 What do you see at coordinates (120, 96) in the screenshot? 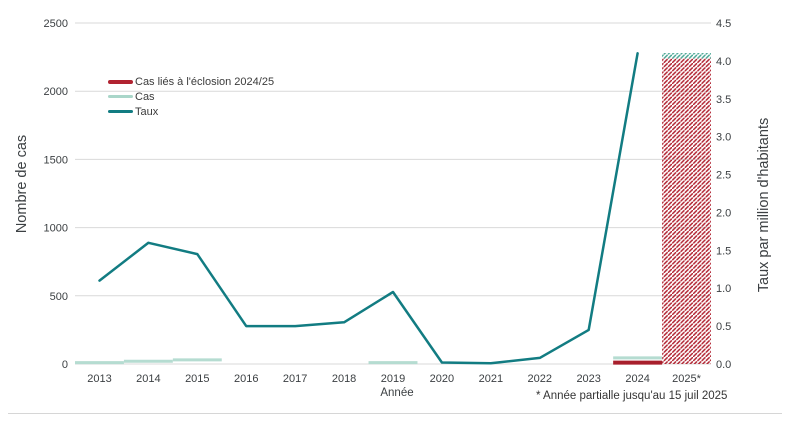
I see `legend-swatch-cases` at bounding box center [120, 96].